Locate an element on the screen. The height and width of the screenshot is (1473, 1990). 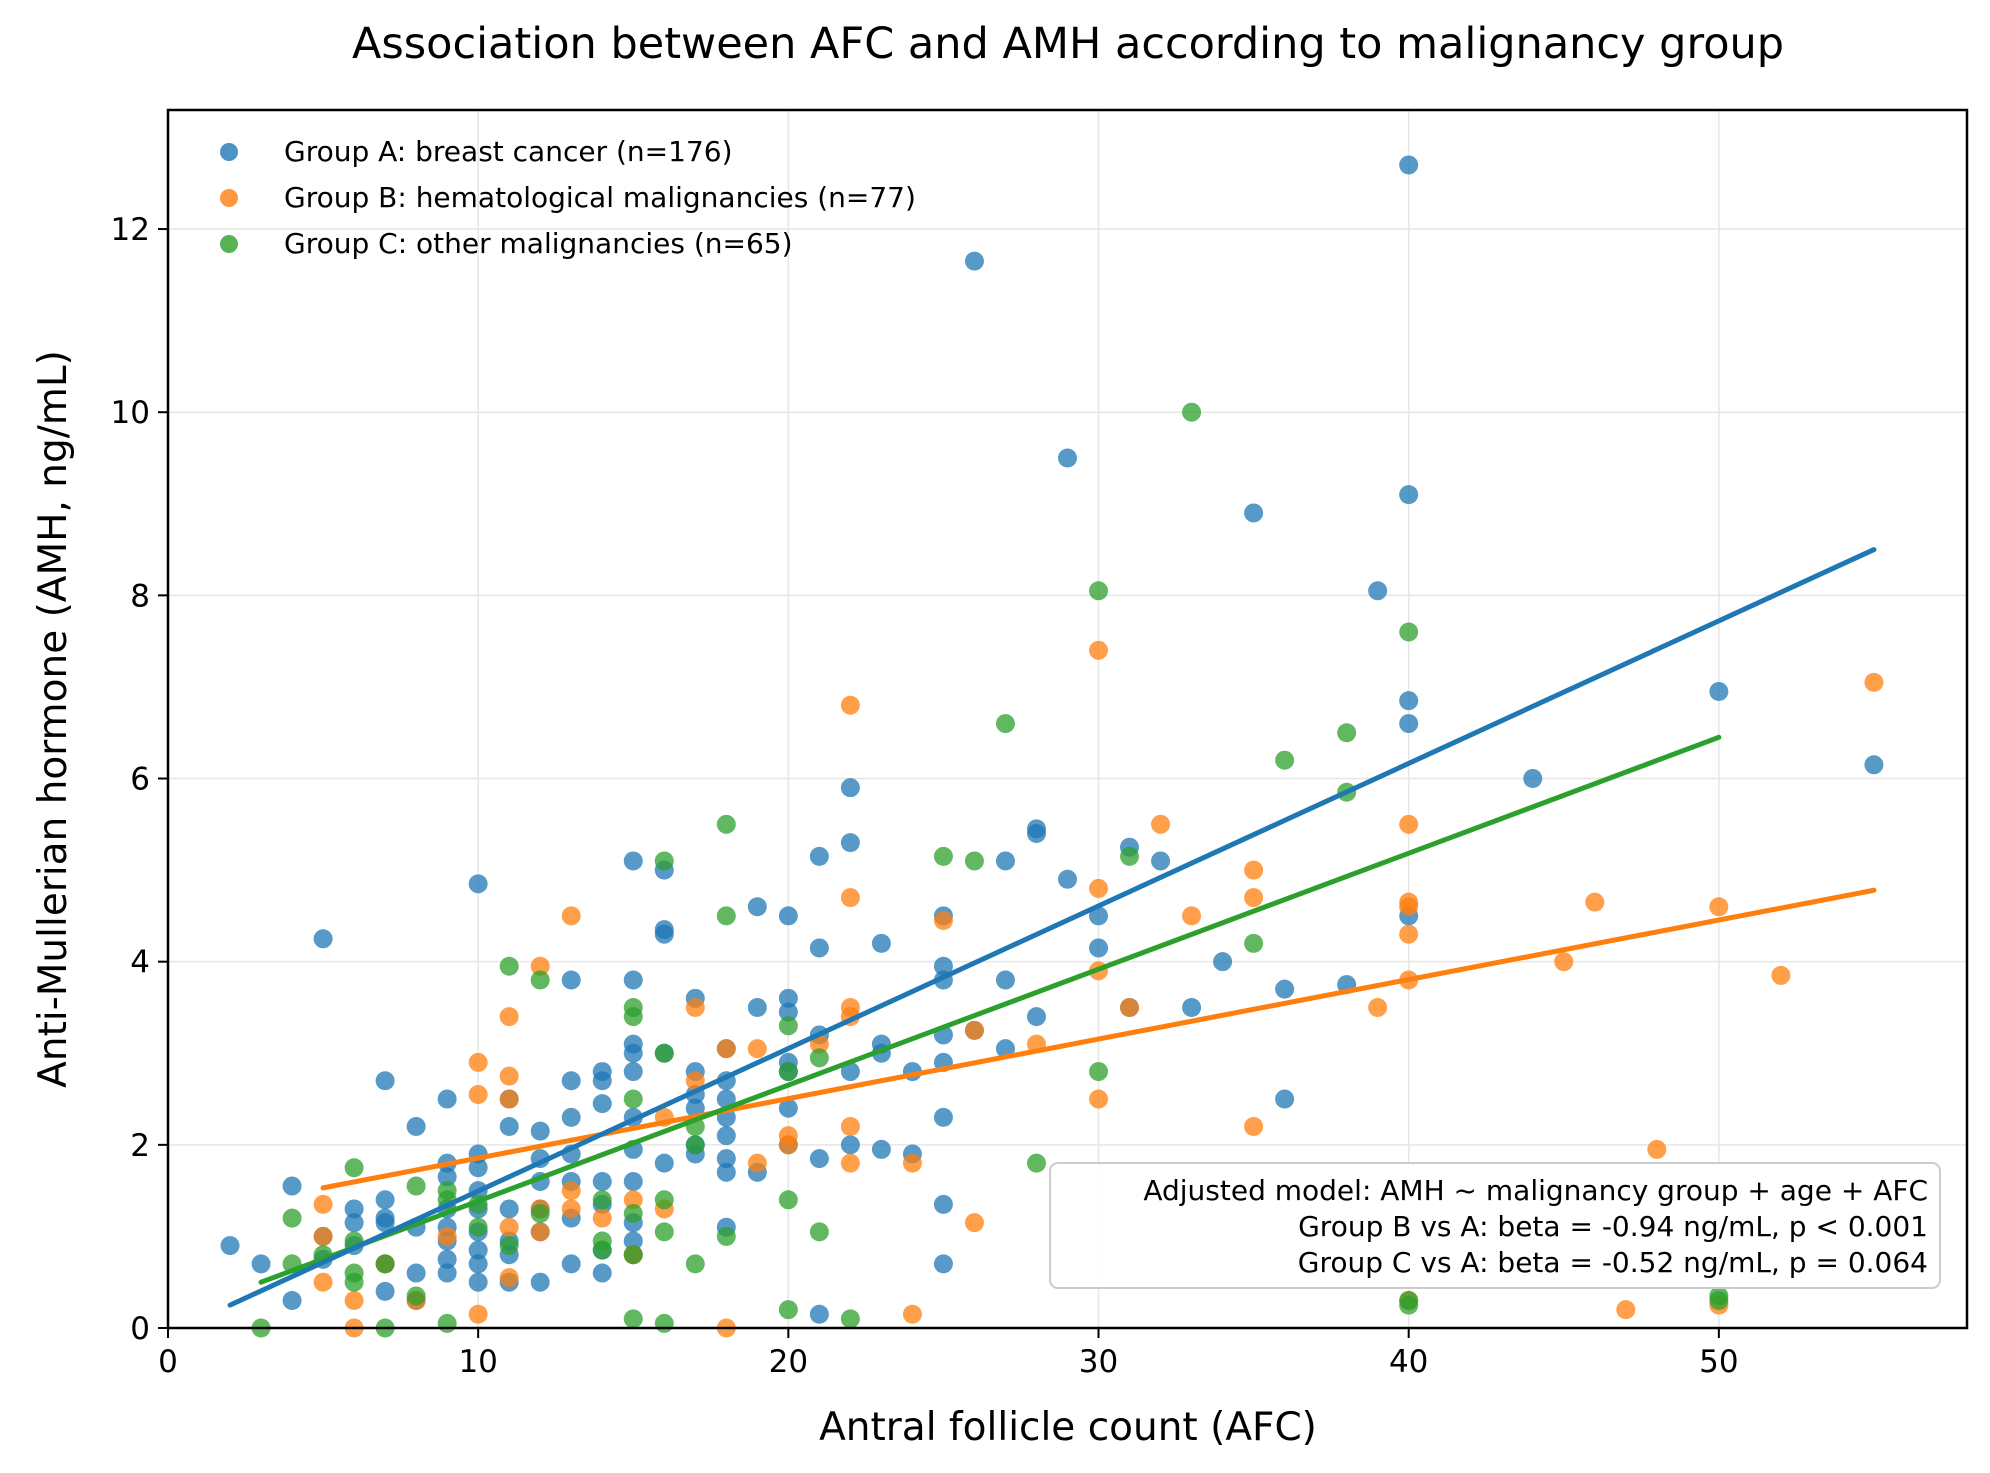
y-axis-label: Anti-Mullerian hormone (AMH, ng/mL) is located at coordinates (53, 719).